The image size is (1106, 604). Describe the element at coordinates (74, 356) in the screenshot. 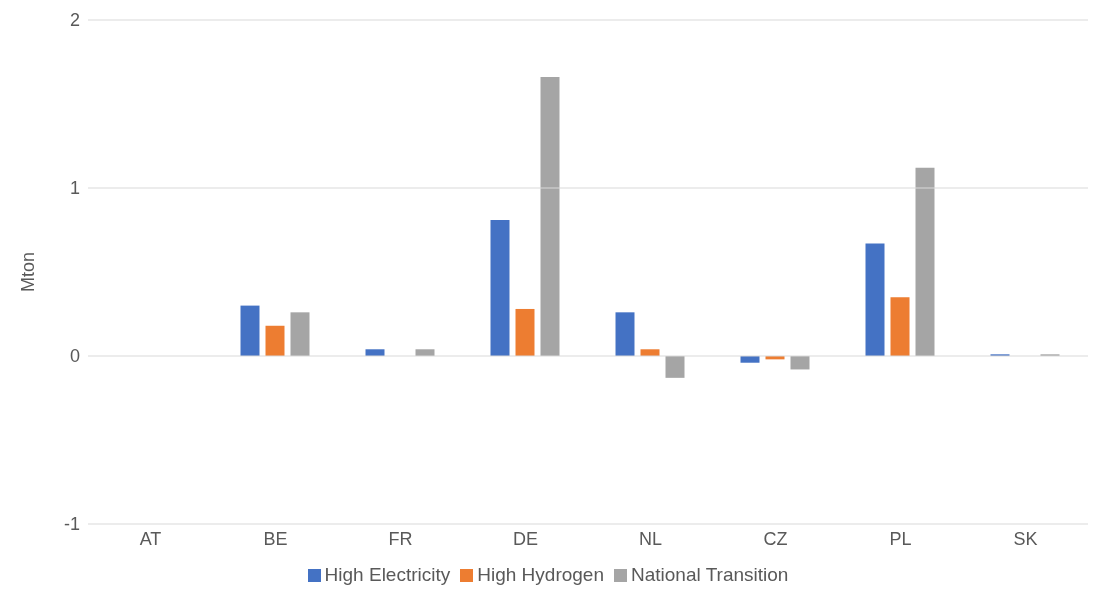

I see `y-tick-label: 0` at that location.